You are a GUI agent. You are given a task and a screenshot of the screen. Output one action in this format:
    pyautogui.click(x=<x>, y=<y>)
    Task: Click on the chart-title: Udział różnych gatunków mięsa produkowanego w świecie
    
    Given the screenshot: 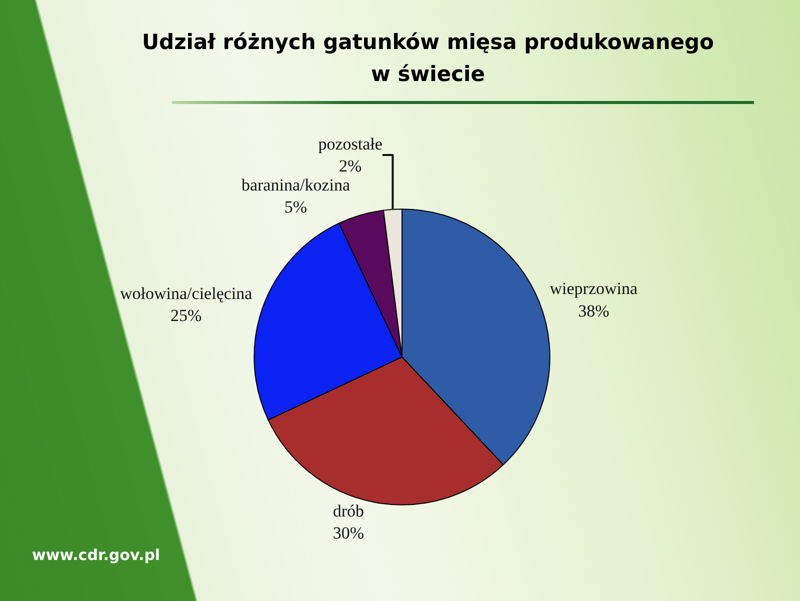 What is the action you would take?
    pyautogui.click(x=428, y=58)
    